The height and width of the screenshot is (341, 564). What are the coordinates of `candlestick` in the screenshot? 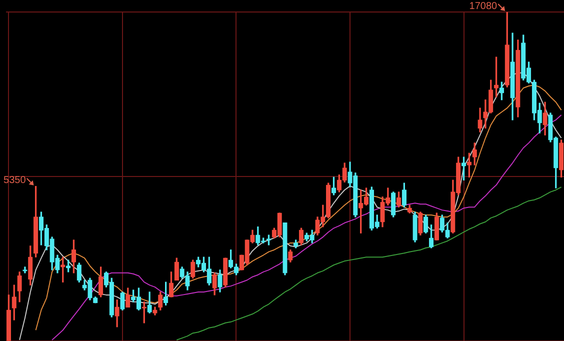 It's located at (485, 114).